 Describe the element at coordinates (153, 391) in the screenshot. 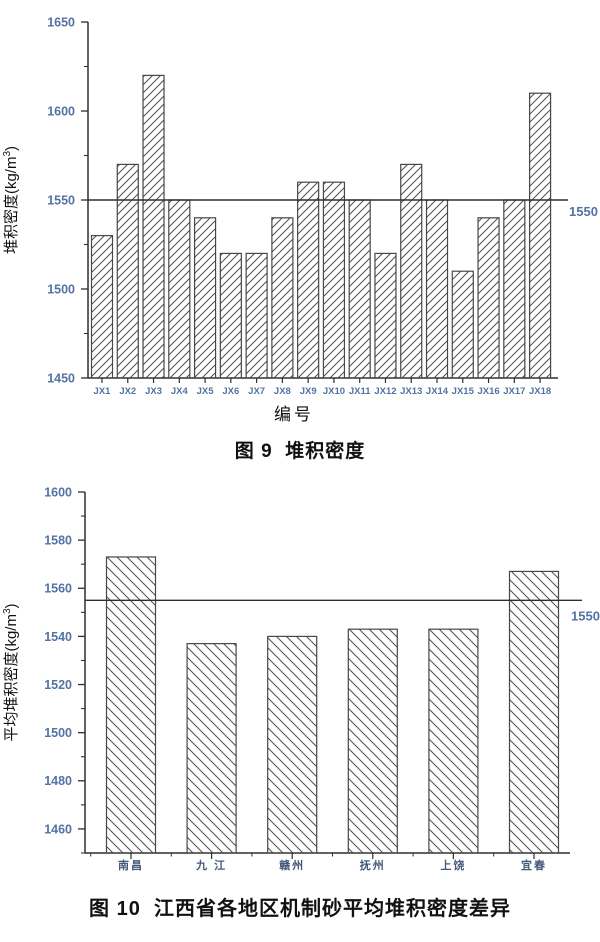

I see `x-tick-label: JX3` at that location.